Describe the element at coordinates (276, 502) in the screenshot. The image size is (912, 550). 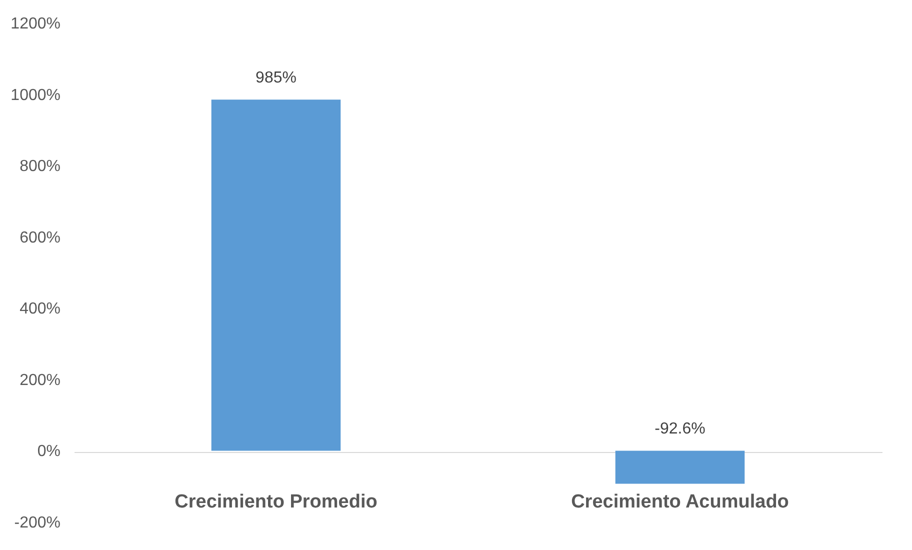
I see `x-tick-label: Crecimiento Promedio` at that location.